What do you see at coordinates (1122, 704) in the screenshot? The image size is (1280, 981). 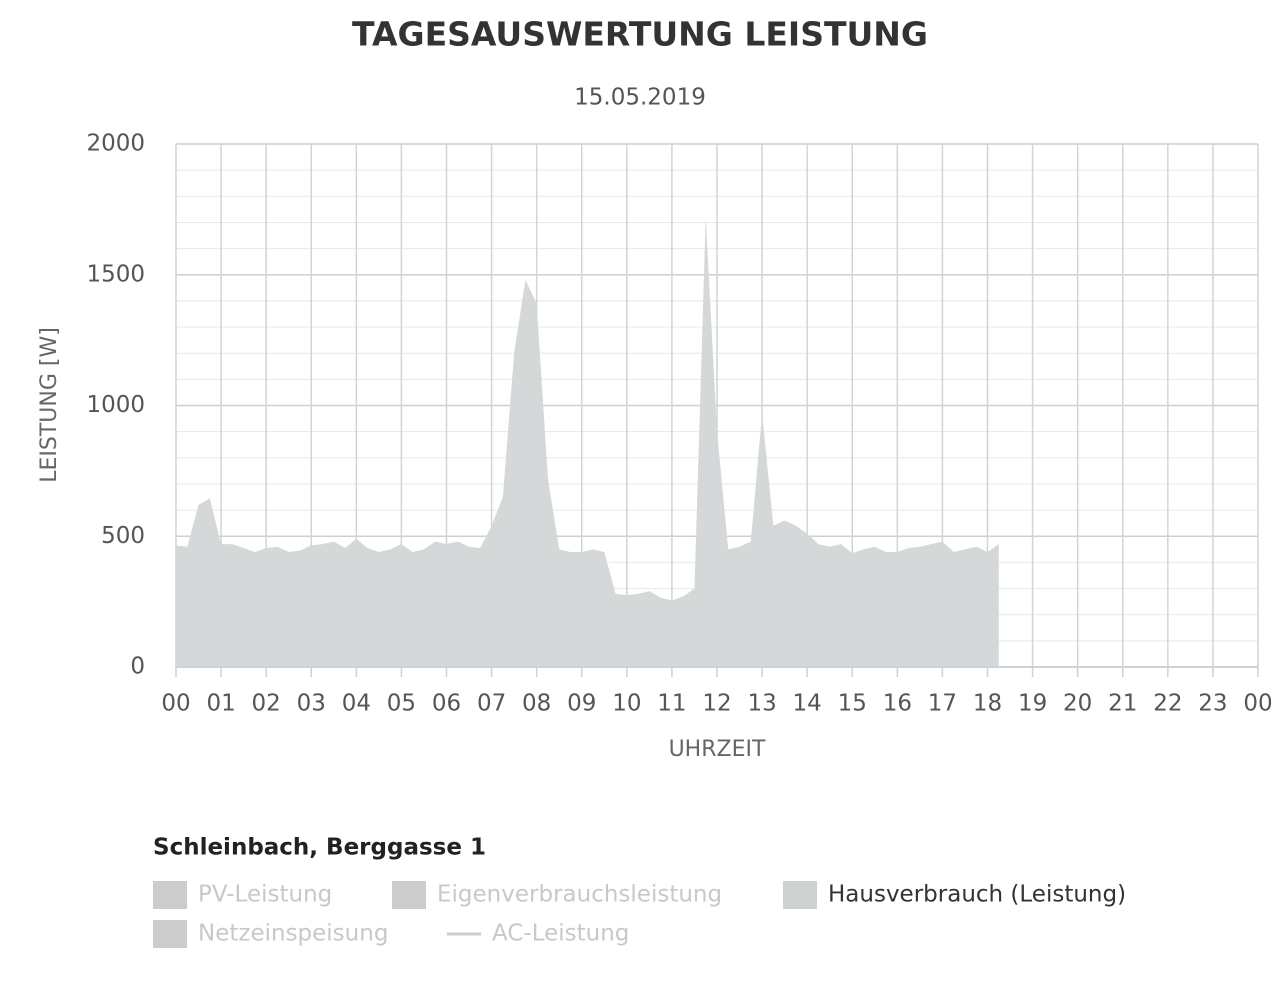 I see `x-tick-label: 21` at bounding box center [1122, 704].